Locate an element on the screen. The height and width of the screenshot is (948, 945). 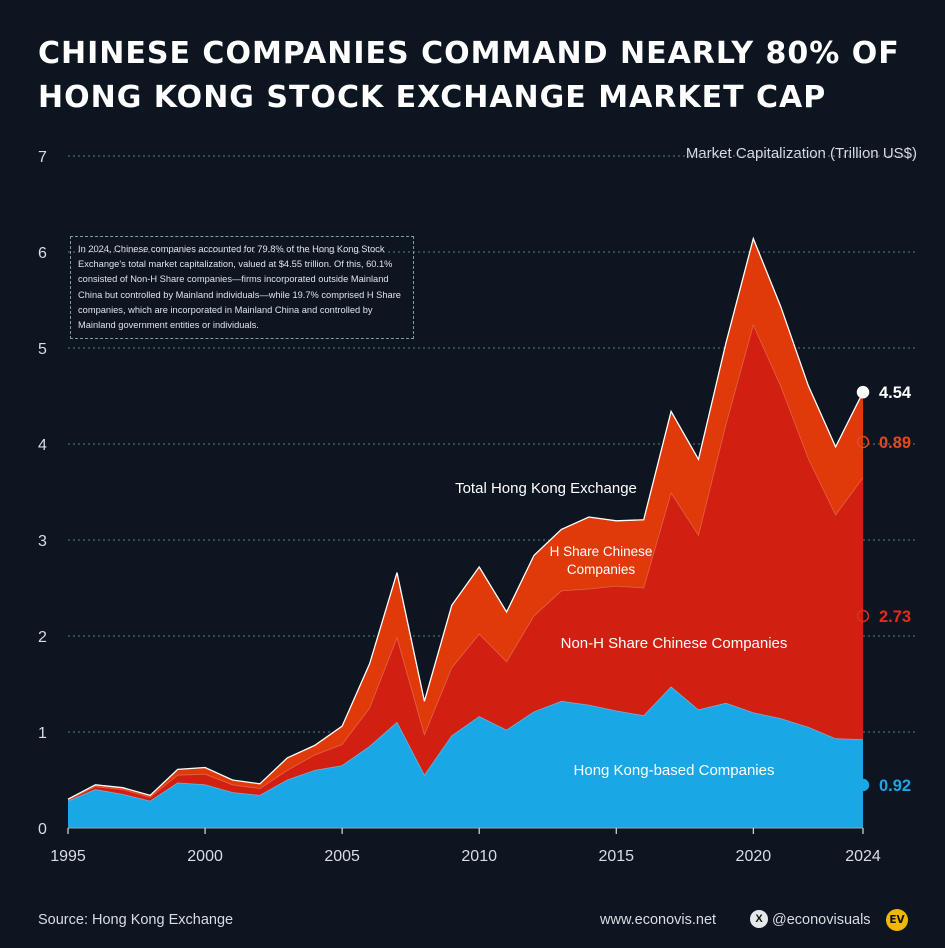
end-label-2: 2.73 is located at coordinates (895, 617).